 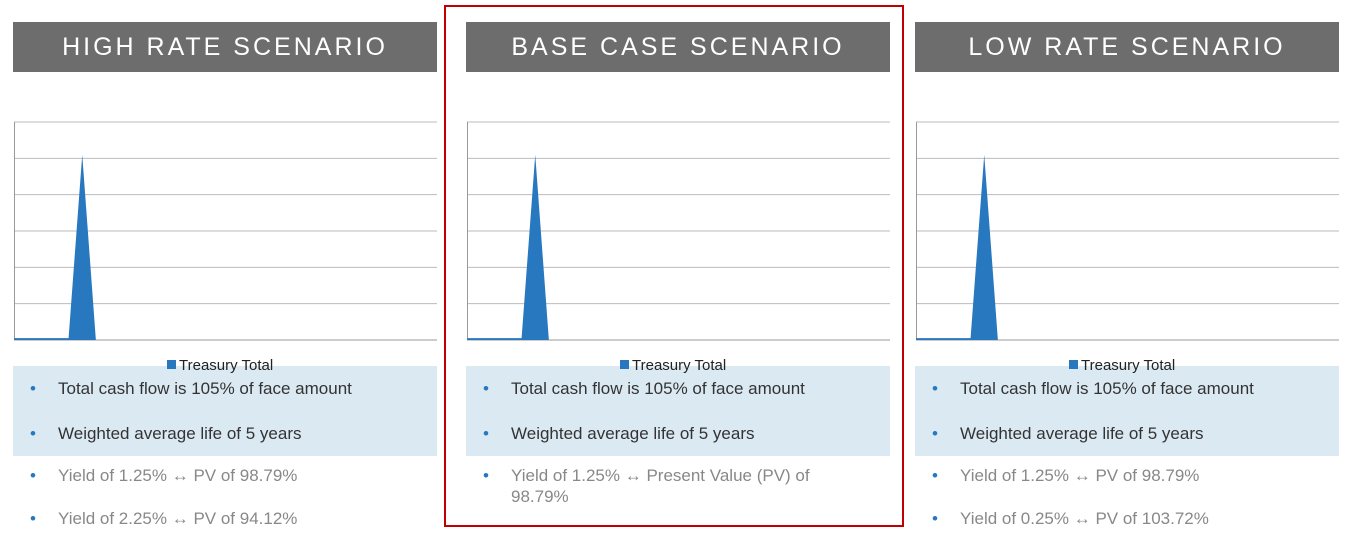 What do you see at coordinates (1107, 520) in the screenshot?
I see `bullet-note: Yield of 0.25% ↔ PV of 103.72%` at bounding box center [1107, 520].